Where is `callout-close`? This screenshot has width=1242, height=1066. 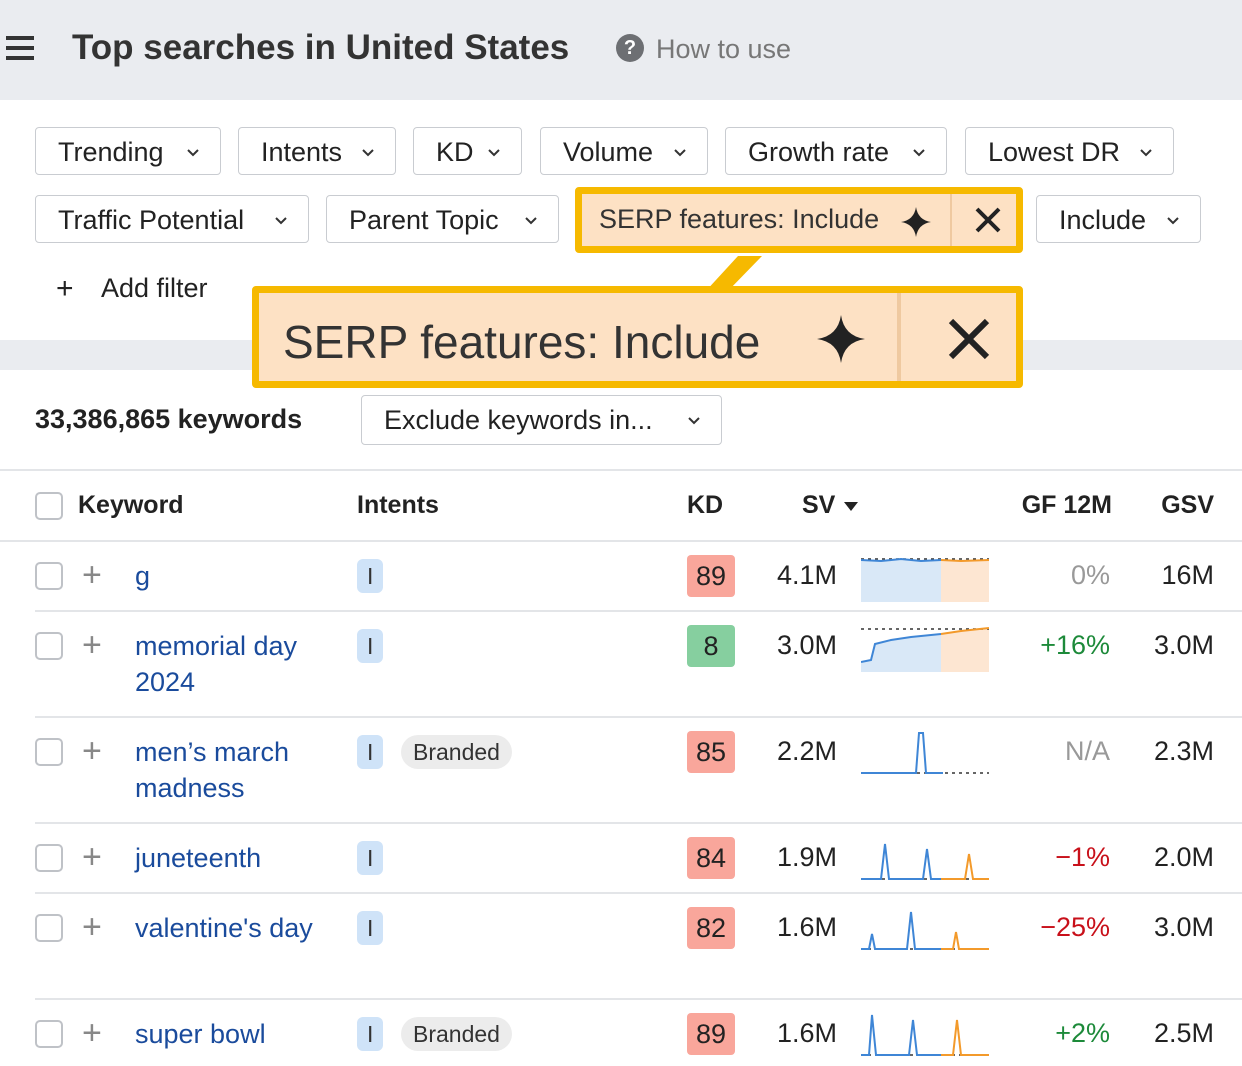
callout-close is located at coordinates (969, 339).